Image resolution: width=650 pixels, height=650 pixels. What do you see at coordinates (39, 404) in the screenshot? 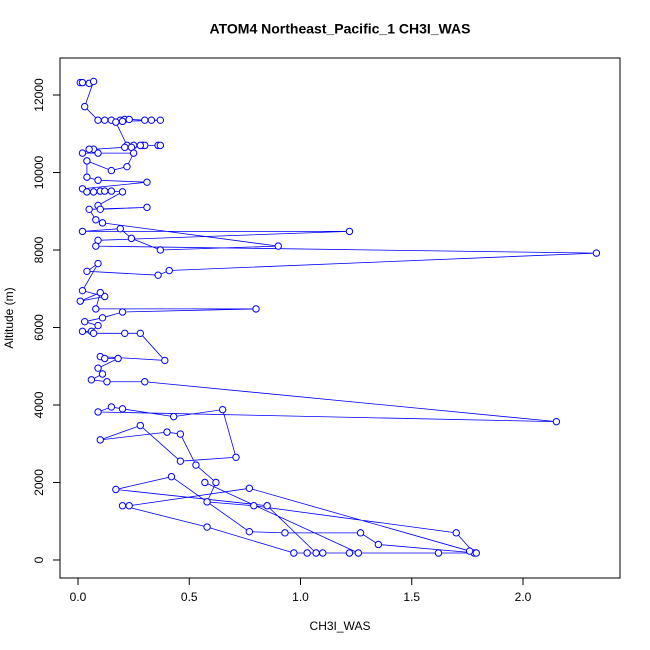
I see `y-tick-label: 4000` at bounding box center [39, 404].